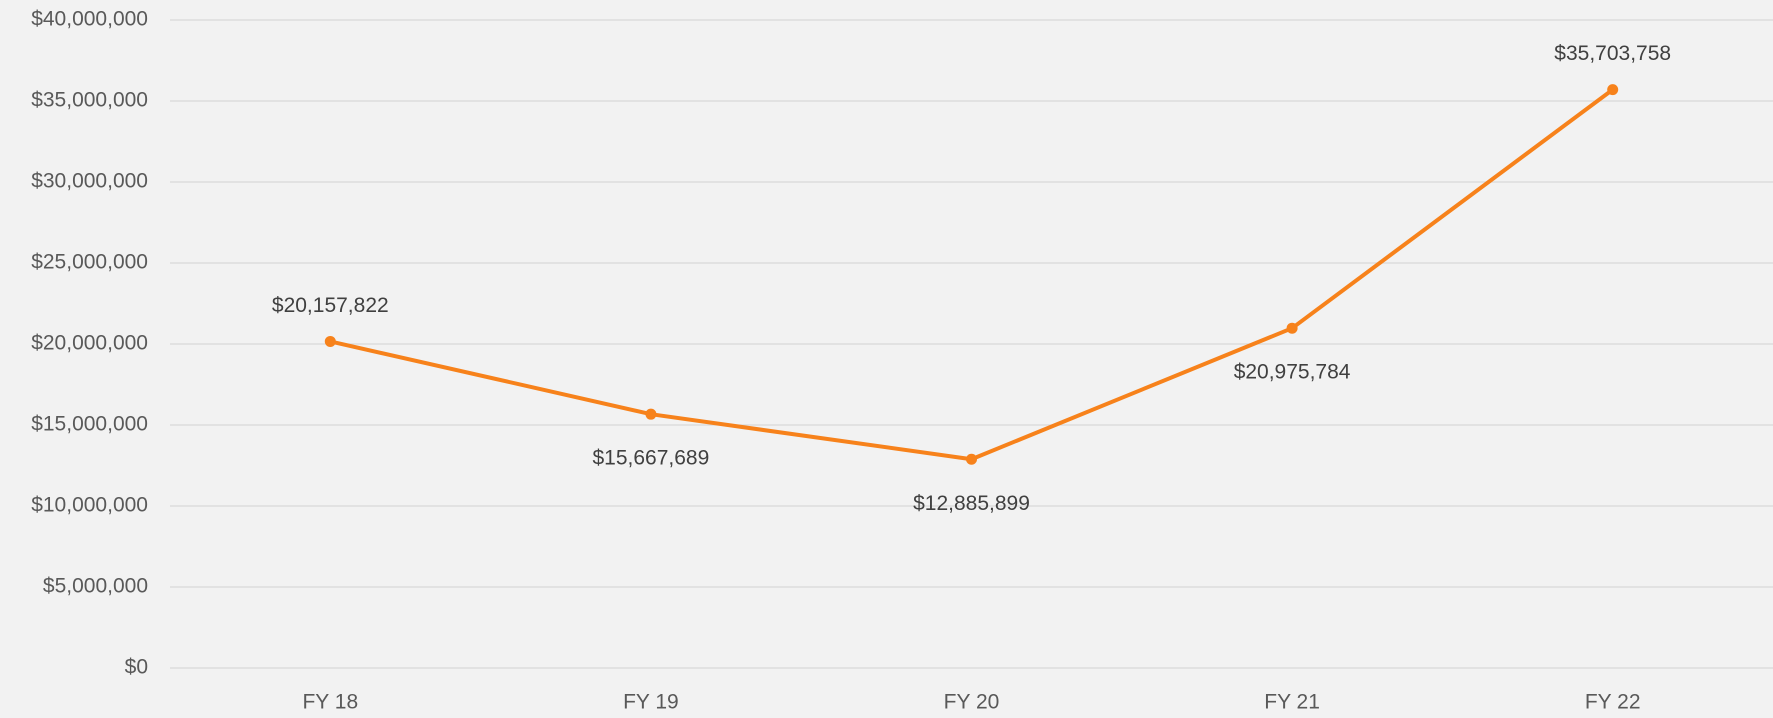 The image size is (1773, 718). Describe the element at coordinates (89, 100) in the screenshot. I see `y-tick-label: $35,000,000` at that location.